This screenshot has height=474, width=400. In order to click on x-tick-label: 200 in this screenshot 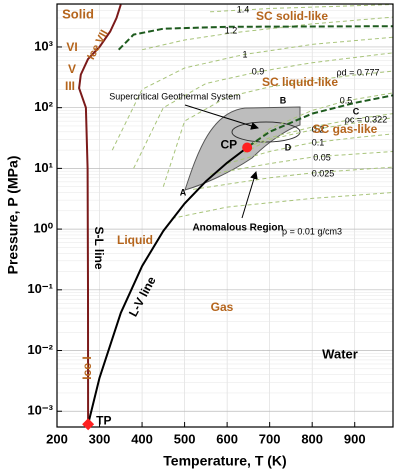, I will do `click(57, 438)`.